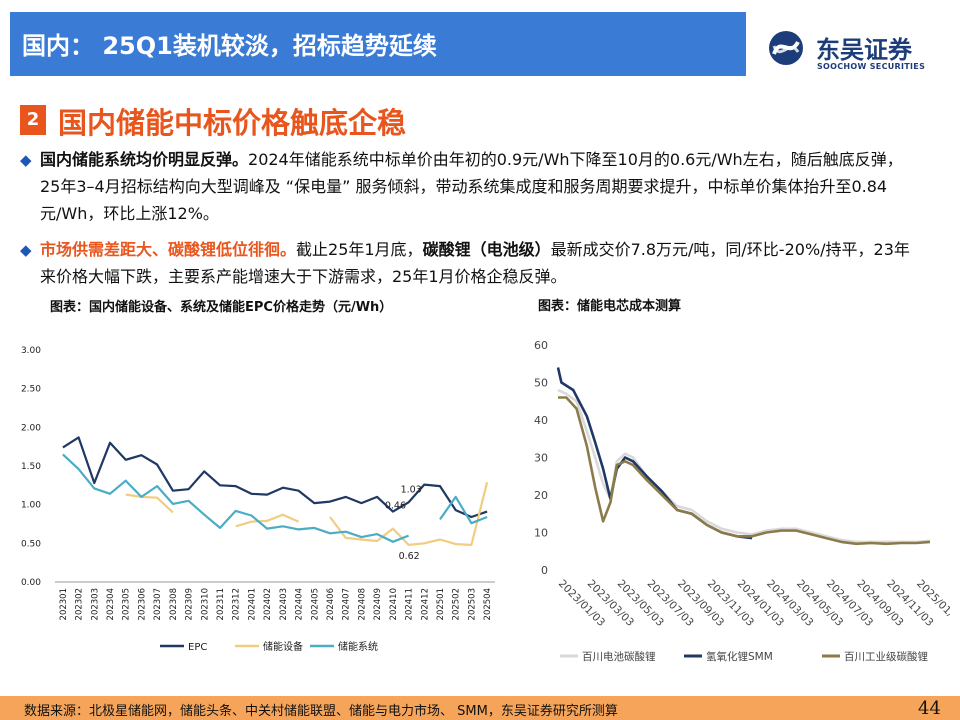 The image size is (960, 720). I want to click on x-tick-label: 202304, so click(111, 604).